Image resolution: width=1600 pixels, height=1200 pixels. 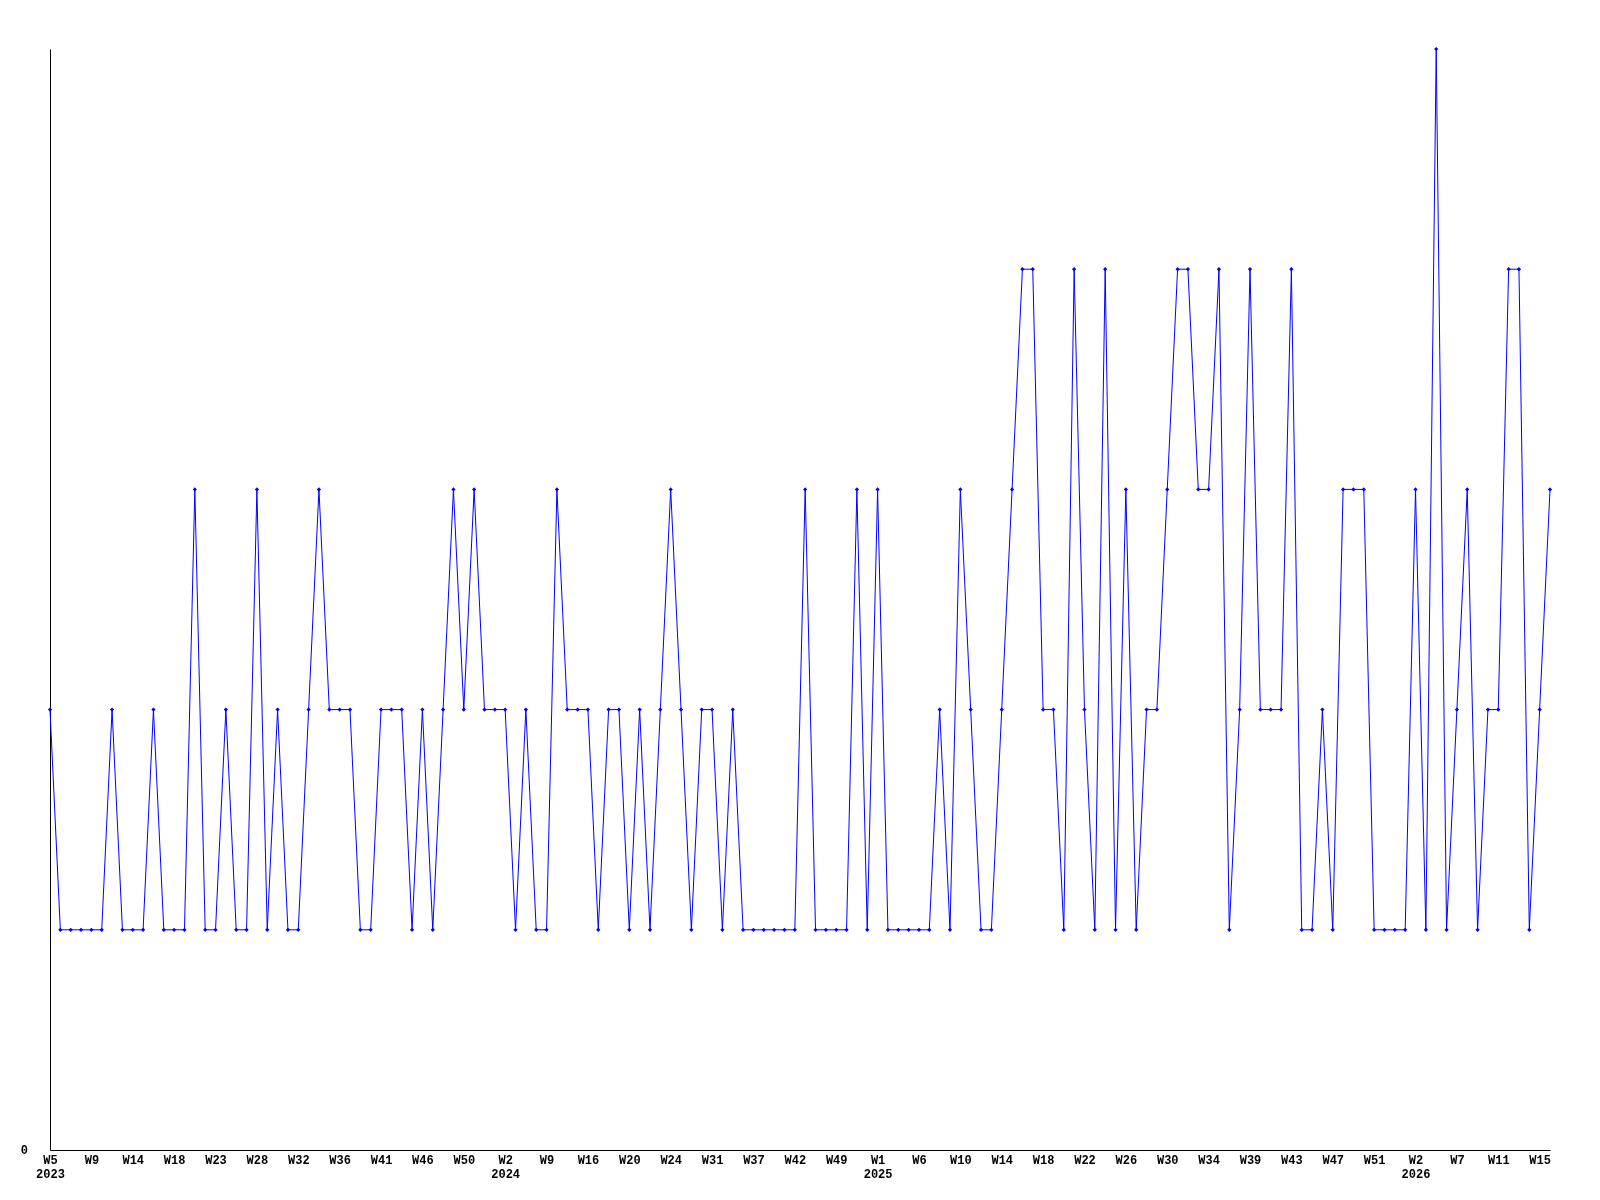 What do you see at coordinates (795, 1160) in the screenshot?
I see `x-tick-label: W42` at bounding box center [795, 1160].